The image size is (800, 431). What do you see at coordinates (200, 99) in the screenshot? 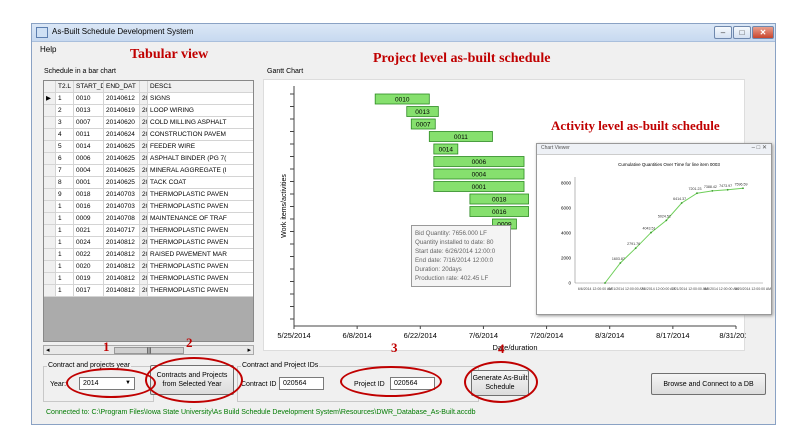
I see `table-cell: SIGNS` at bounding box center [200, 99].